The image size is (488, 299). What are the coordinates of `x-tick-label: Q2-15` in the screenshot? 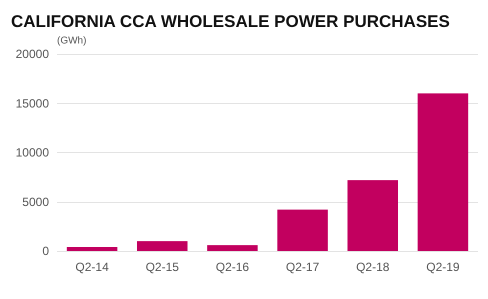 It's located at (163, 267).